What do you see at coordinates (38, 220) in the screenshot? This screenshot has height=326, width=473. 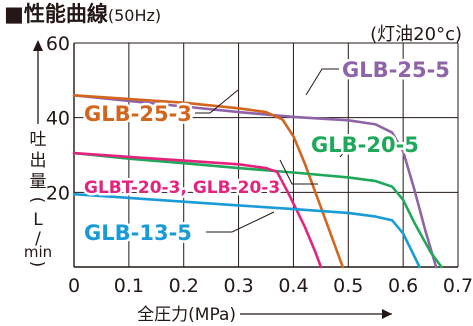 I see `y-axis-label-char: L` at bounding box center [38, 220].